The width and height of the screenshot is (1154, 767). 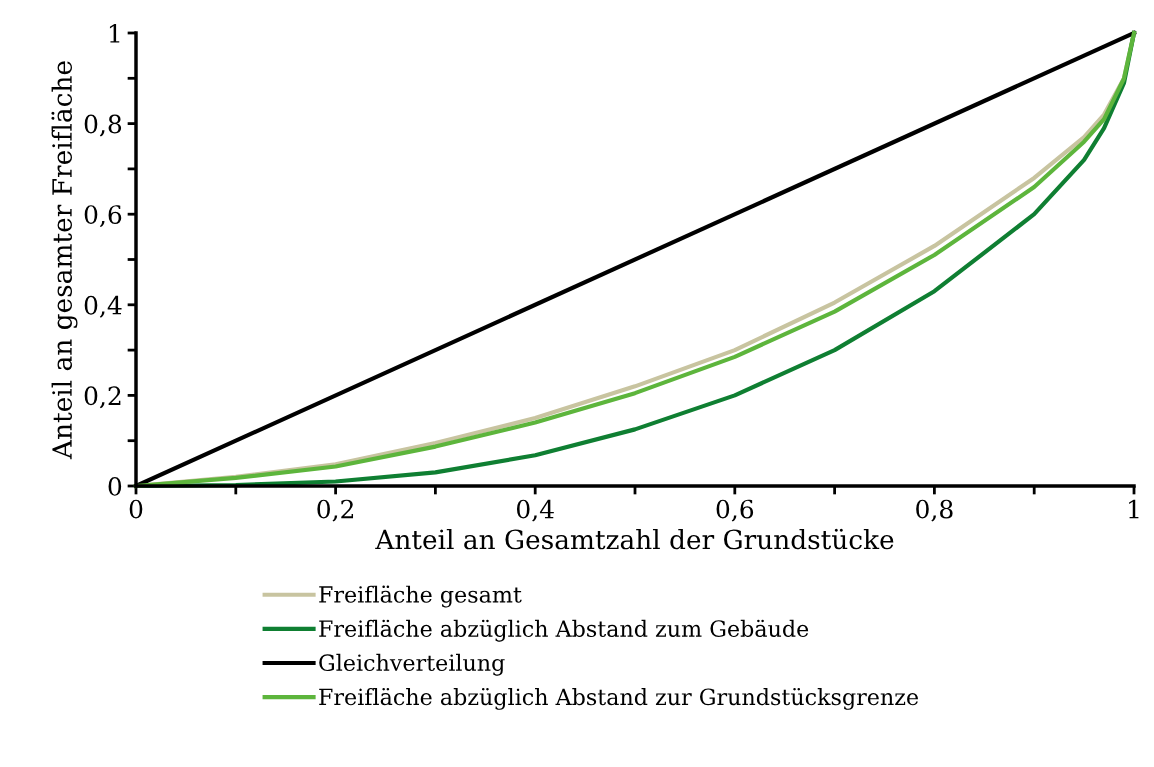 What do you see at coordinates (335, 510) in the screenshot?
I see `x-tick-label: 0,2` at bounding box center [335, 510].